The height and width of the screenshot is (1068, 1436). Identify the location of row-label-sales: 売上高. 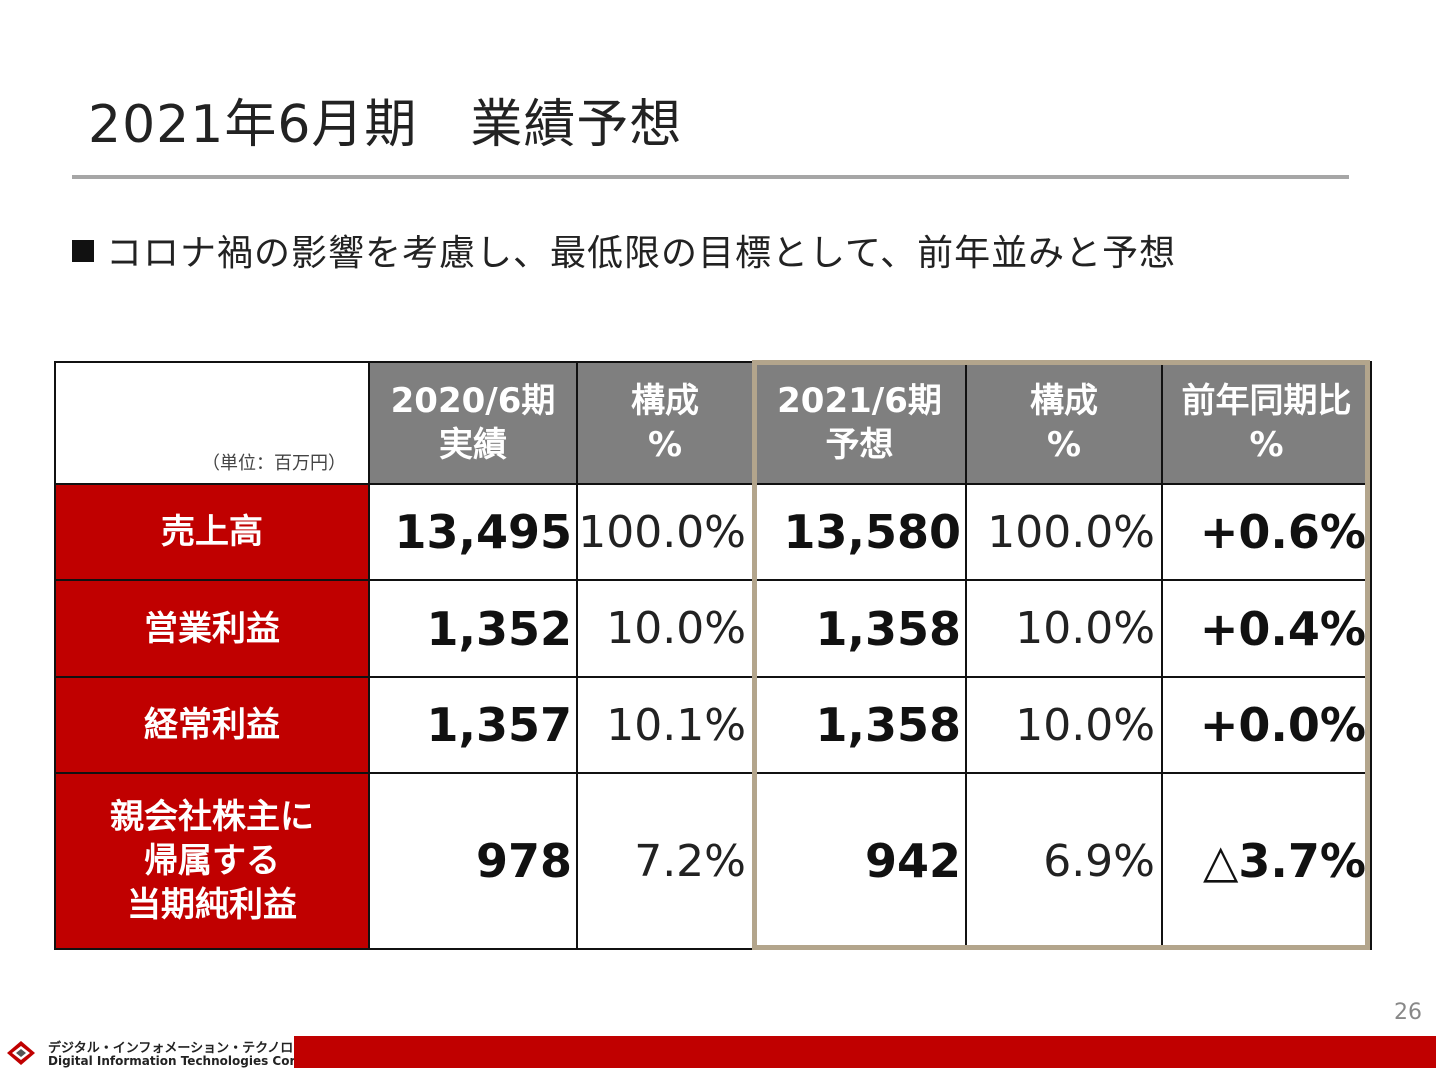
(212, 532).